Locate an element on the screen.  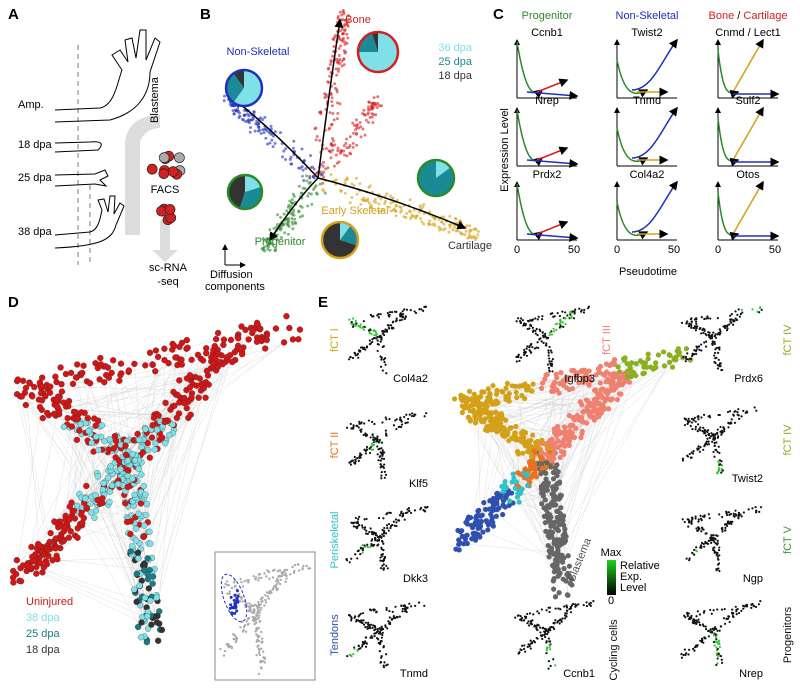
trend-curve is located at coordinates (529, 67).